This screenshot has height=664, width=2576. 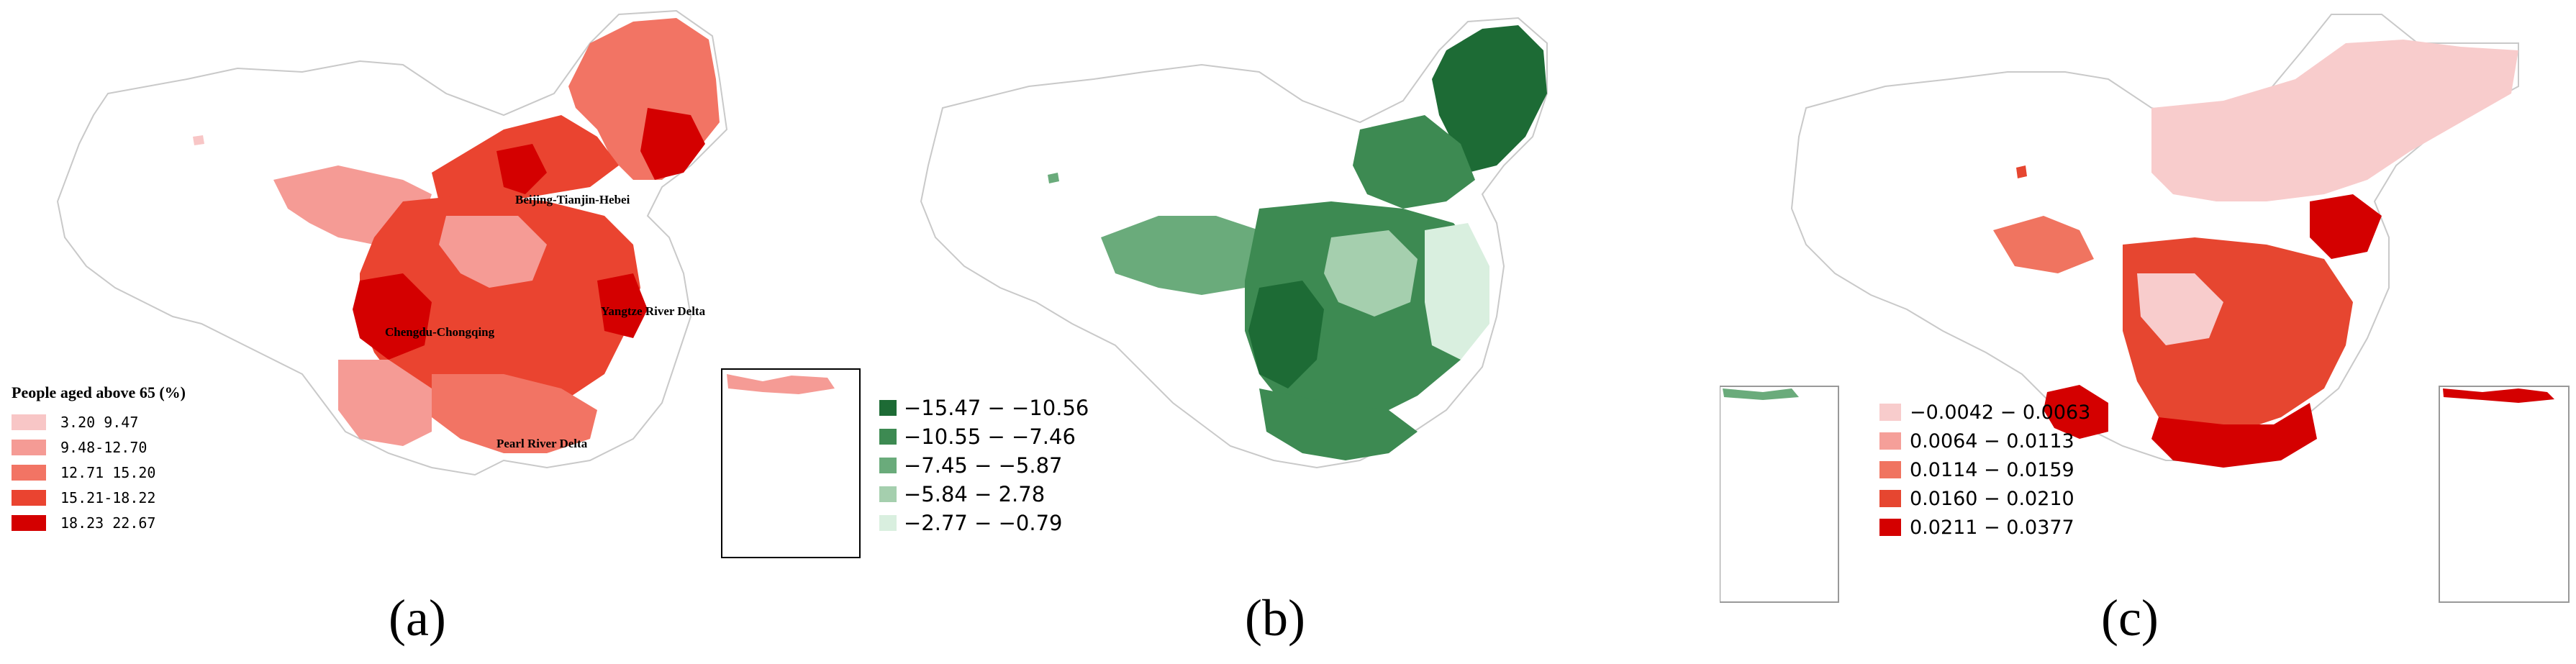 I want to click on legend-label: −0.0042 − 0.0063, so click(x=2001, y=413).